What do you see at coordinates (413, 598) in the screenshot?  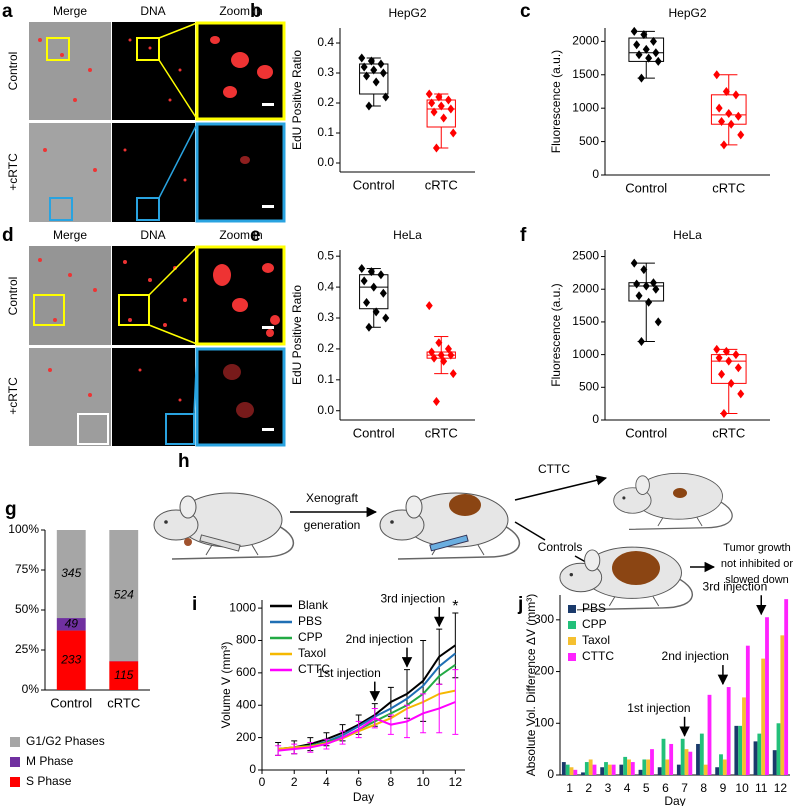 I see `annotation: 3rd injection` at bounding box center [413, 598].